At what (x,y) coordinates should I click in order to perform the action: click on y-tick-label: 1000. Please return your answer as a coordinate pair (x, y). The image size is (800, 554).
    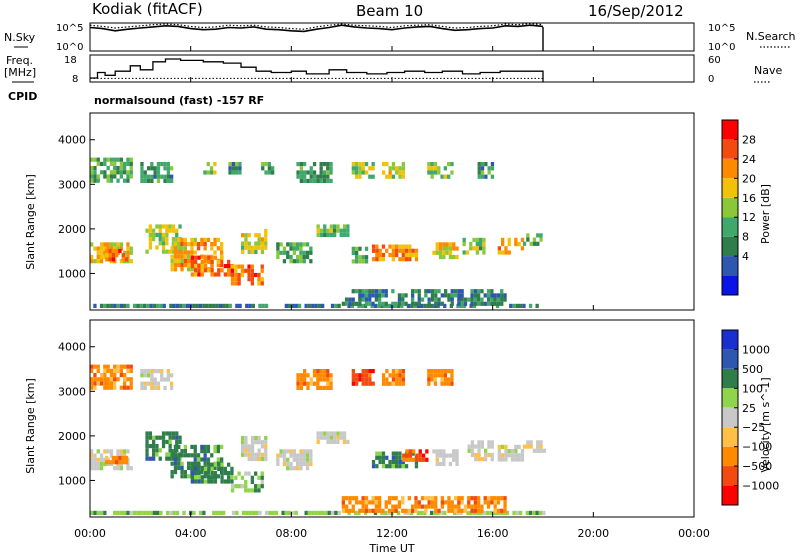
    Looking at the image, I should click on (72, 480).